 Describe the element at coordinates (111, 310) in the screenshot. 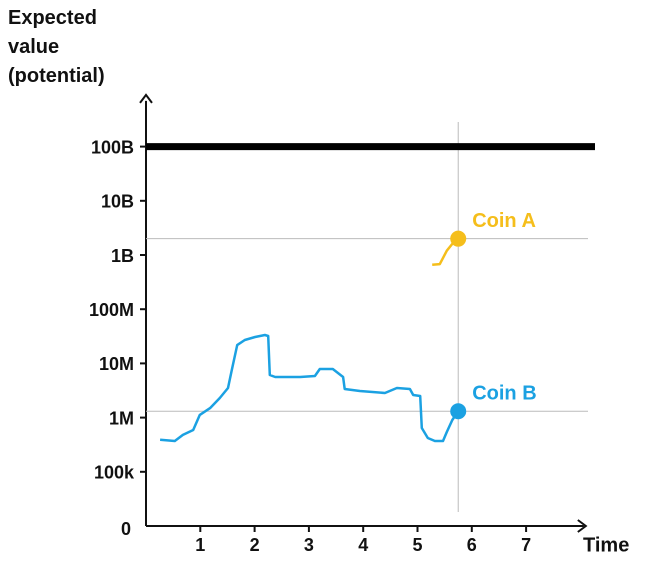

I see `y-tick-label: 100M` at that location.